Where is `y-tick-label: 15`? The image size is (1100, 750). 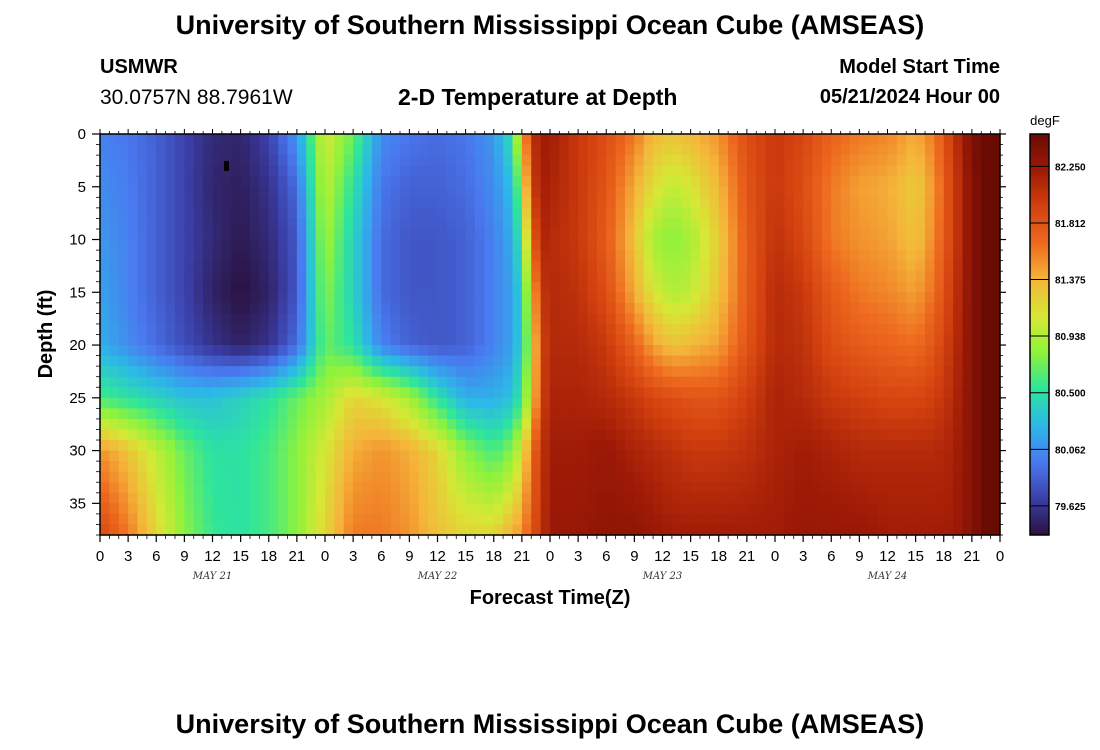 y-tick-label: 15 is located at coordinates (77, 292).